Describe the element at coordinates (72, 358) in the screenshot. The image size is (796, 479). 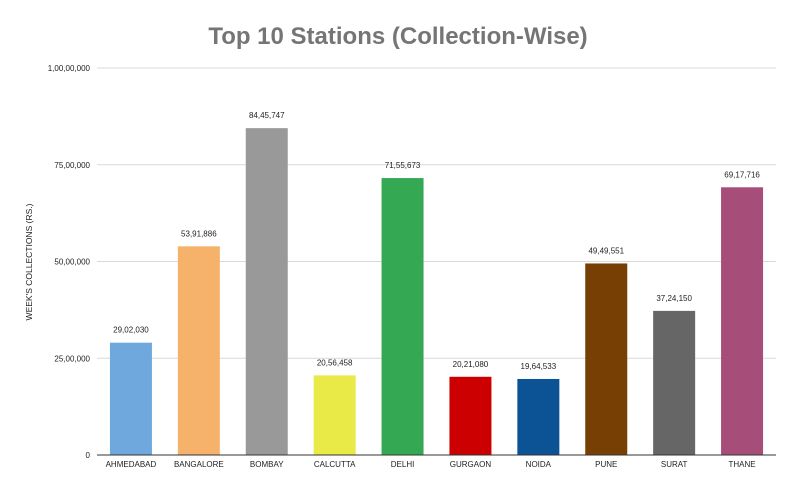
I see `y-tick-label: 25,00,000` at that location.